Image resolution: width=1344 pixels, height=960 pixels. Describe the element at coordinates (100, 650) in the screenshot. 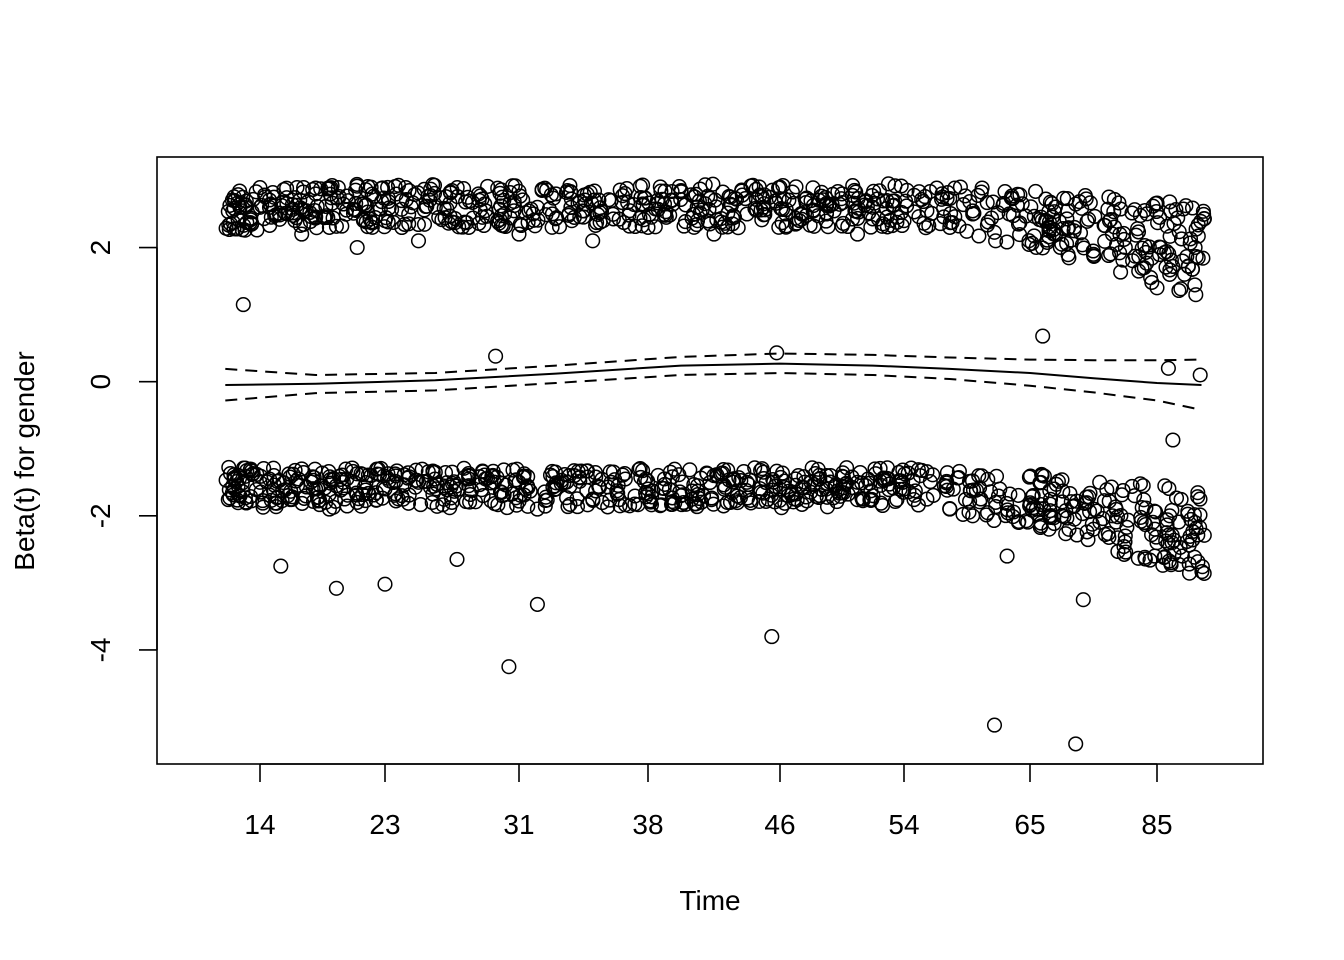

I see `y-tick-label: -4` at that location.